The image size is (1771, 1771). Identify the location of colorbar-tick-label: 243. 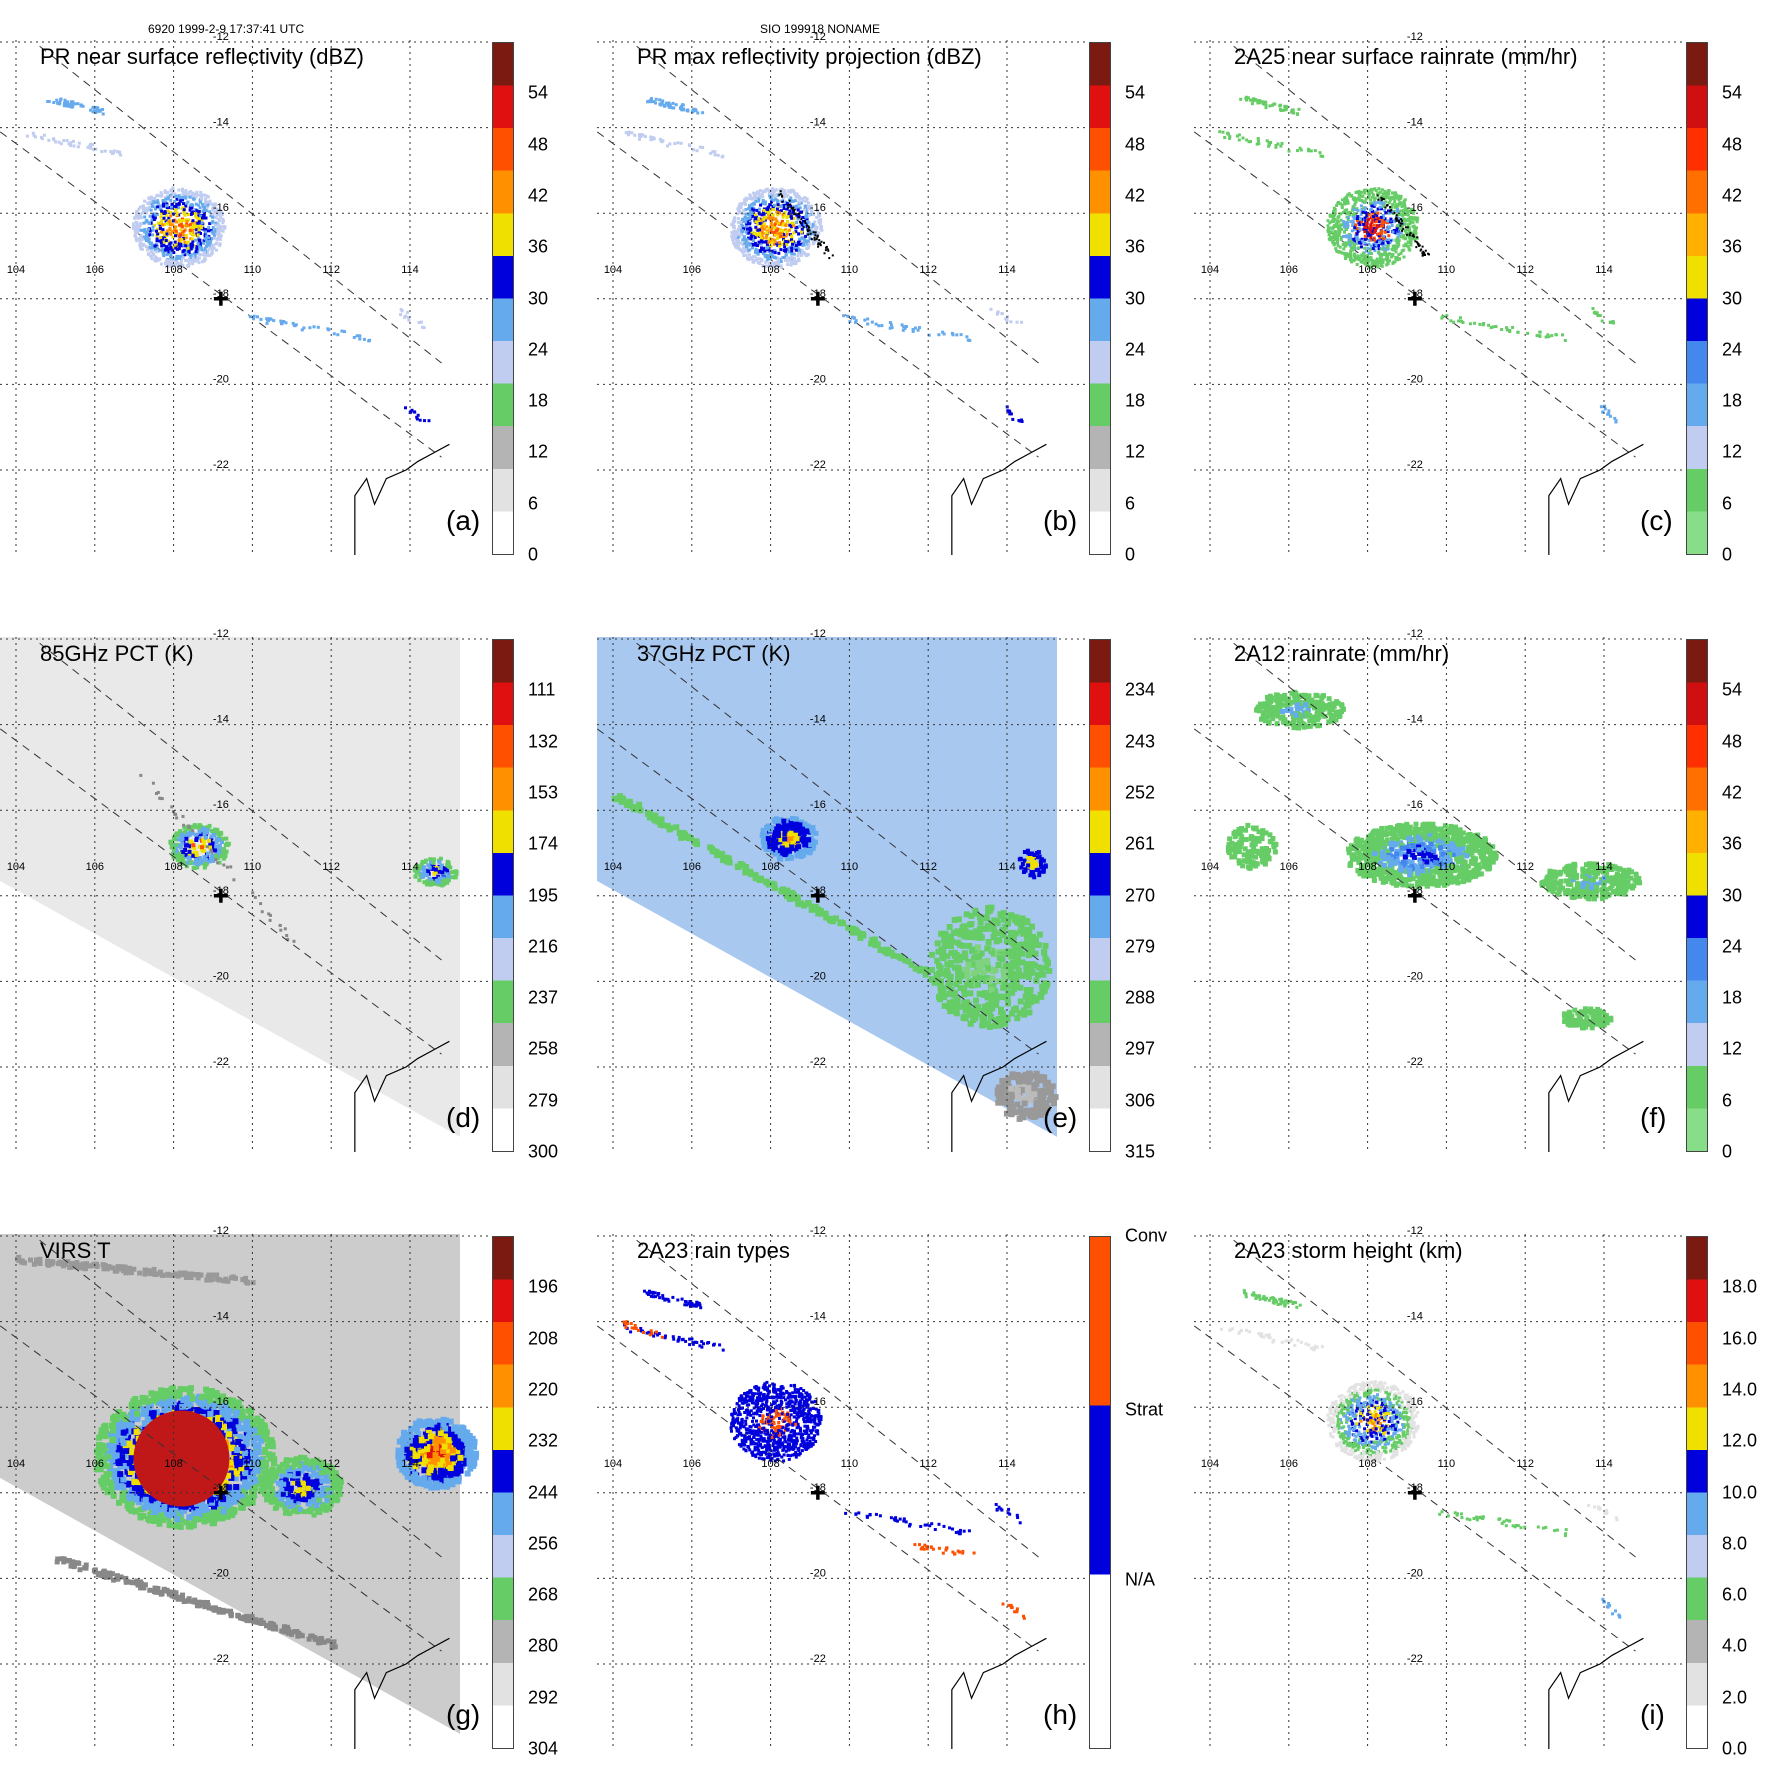
(1140, 741).